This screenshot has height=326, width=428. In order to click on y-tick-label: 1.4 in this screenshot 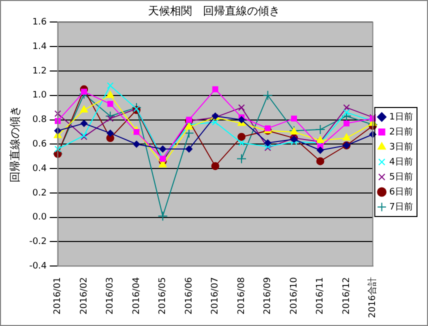, I will do `click(40, 47)`.